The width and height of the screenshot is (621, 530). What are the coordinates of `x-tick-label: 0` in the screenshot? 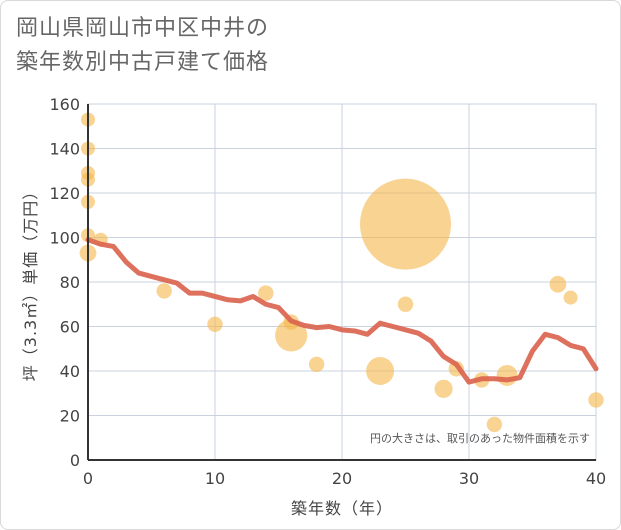 It's located at (88, 478).